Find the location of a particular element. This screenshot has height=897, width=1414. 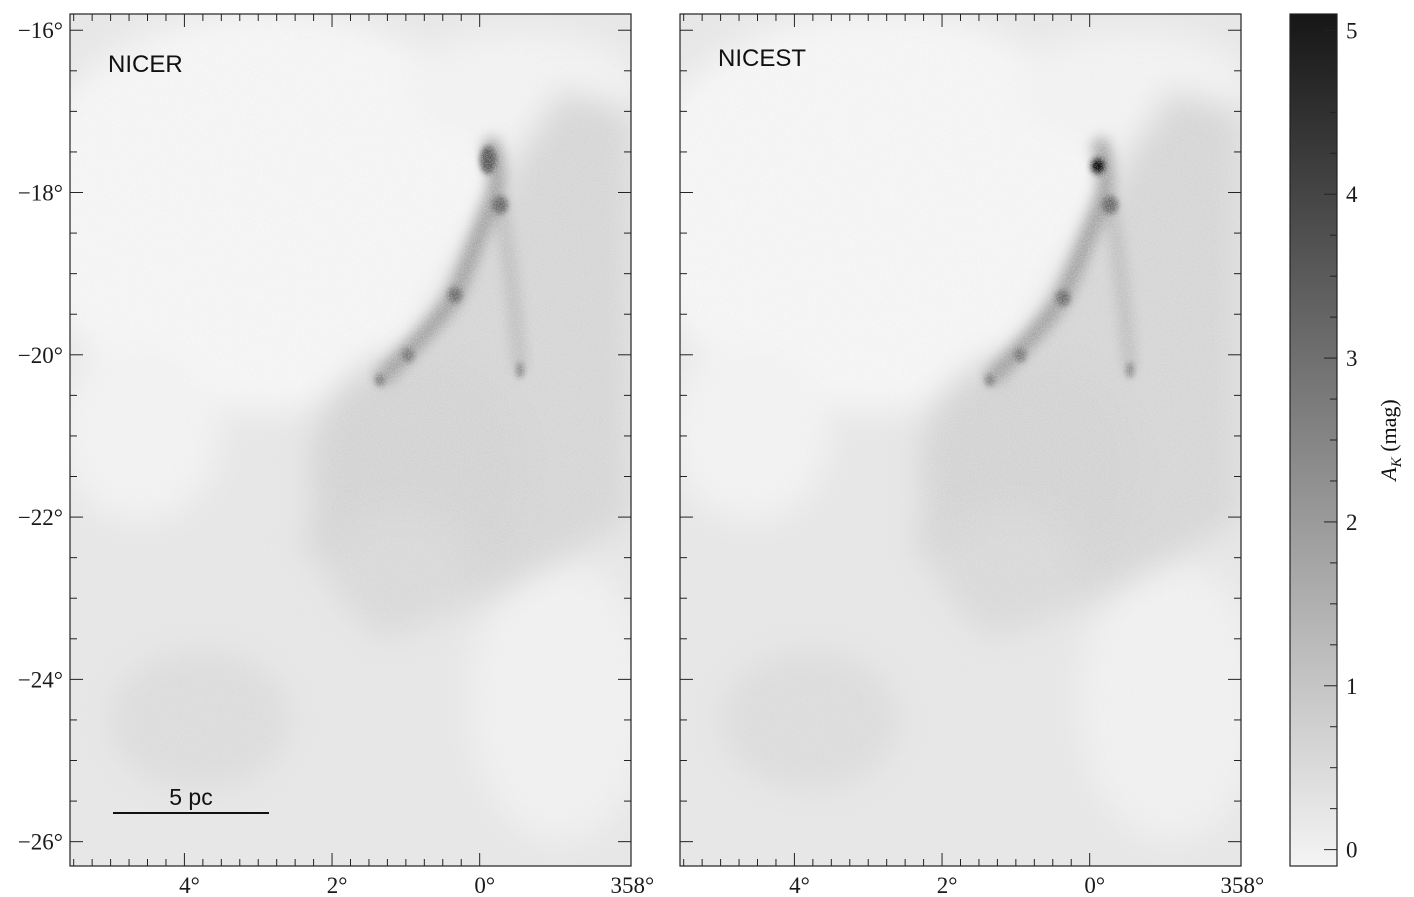

colorbar-label-sub: K is located at coordinates (1397, 462).